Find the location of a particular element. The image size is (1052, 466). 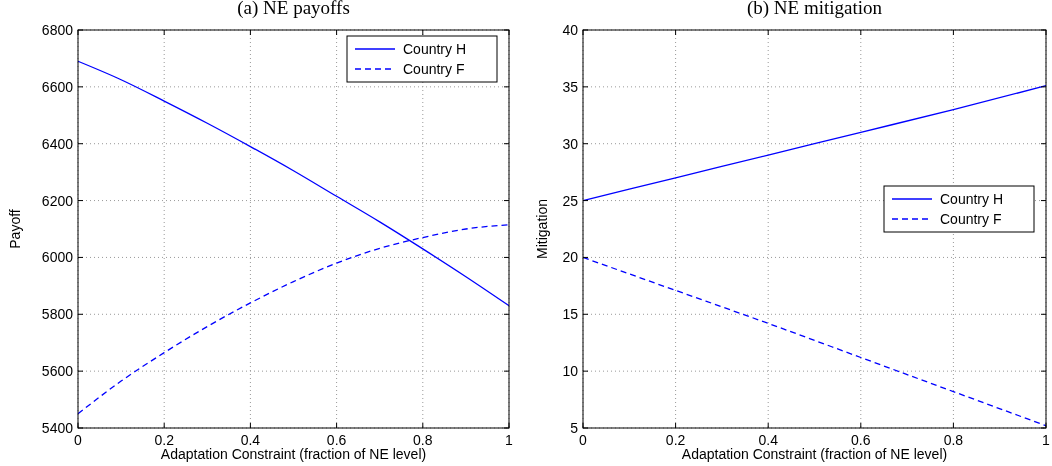

y-tick-label: 6800 is located at coordinates (57, 30).